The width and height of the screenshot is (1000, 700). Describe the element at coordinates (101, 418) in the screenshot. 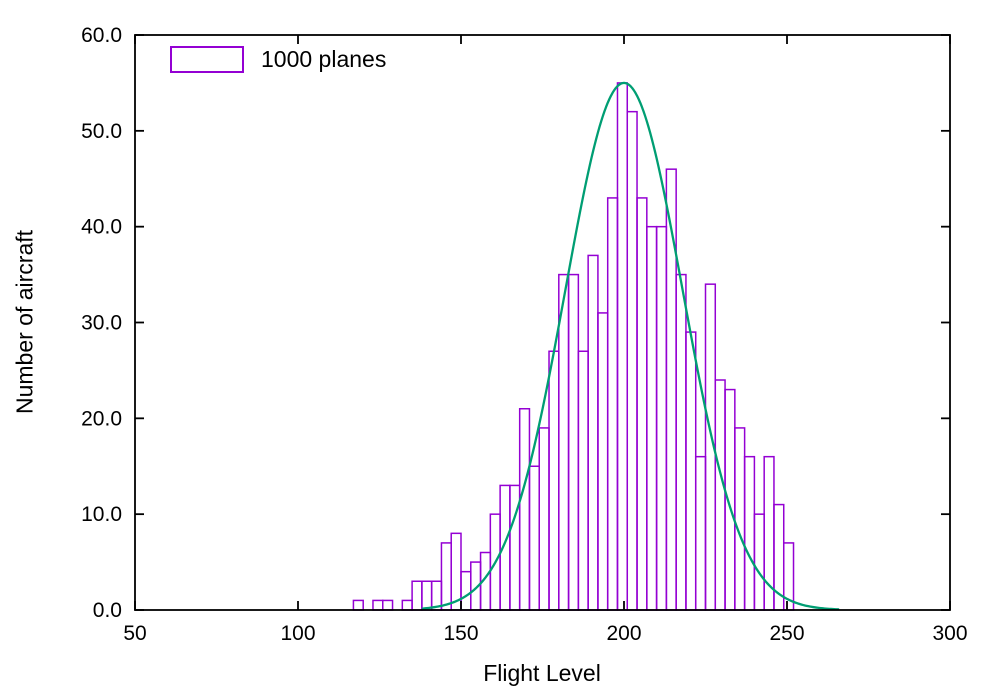

I see `y-tick-label: 20.0` at that location.